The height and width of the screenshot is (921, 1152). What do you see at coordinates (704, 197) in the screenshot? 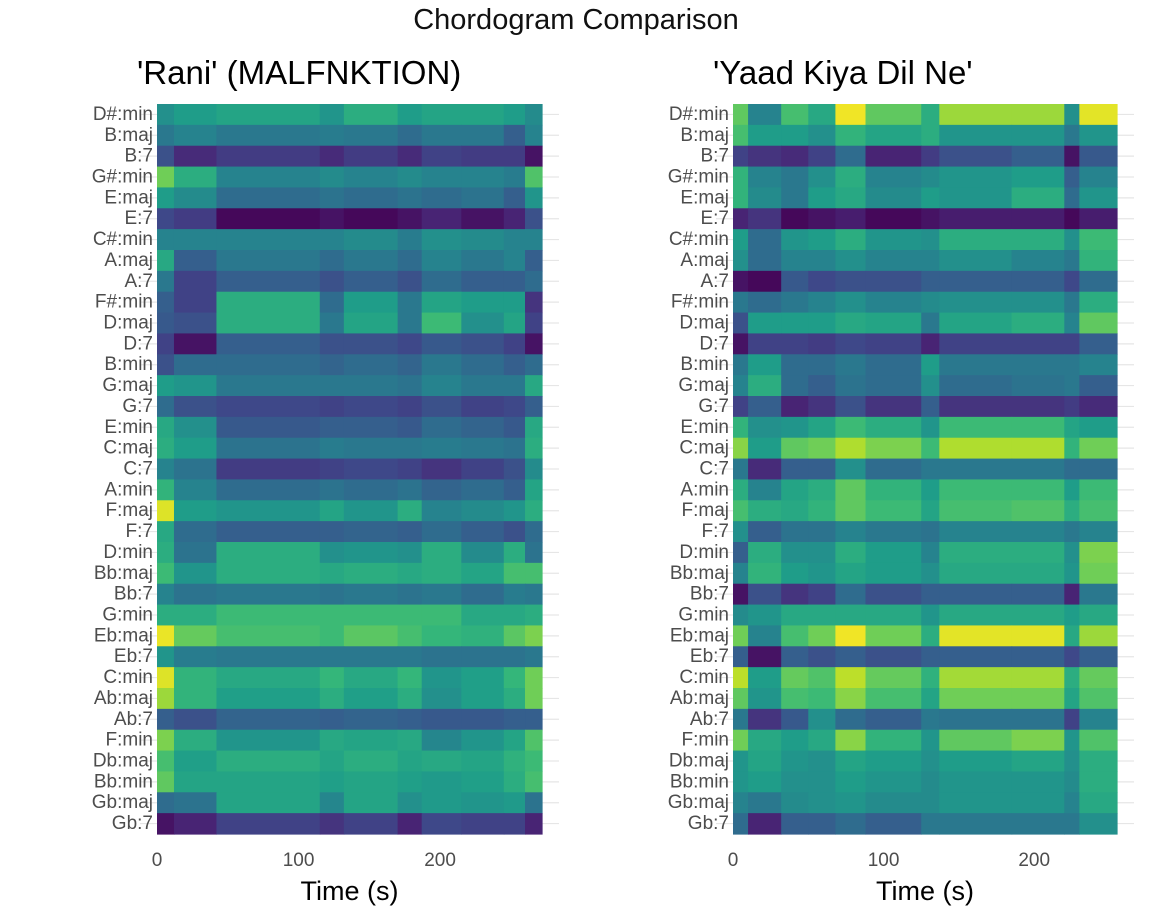
I see `y-tick-label: E:maj` at bounding box center [704, 197].